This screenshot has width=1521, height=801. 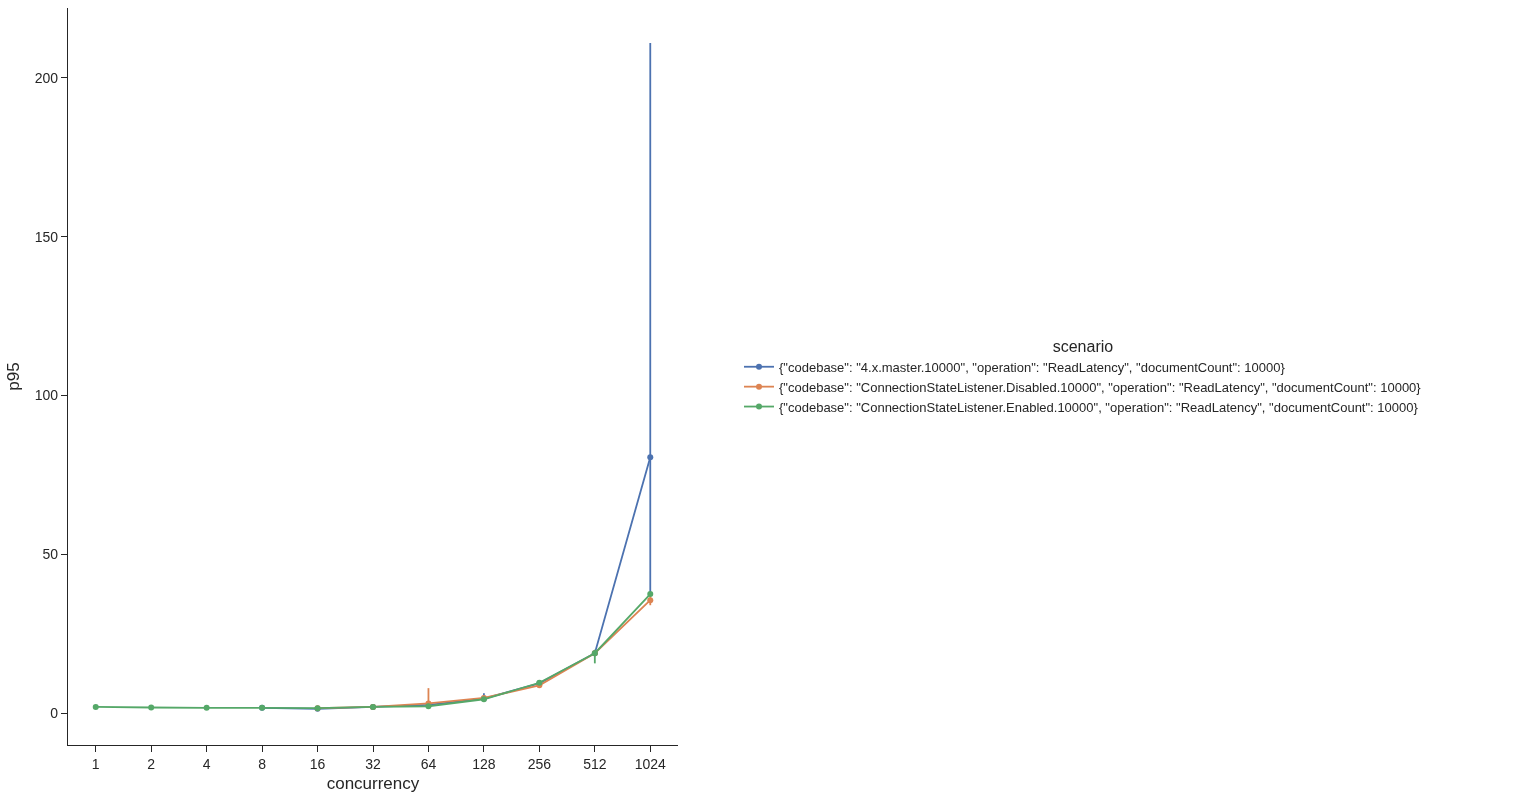 What do you see at coordinates (1099, 407) in the screenshot?
I see `legend-label: {"codebase": "ConnectionStateListener.Enabled.10000", "operation": "ReadLatency", "documentCount": 10000}` at bounding box center [1099, 407].